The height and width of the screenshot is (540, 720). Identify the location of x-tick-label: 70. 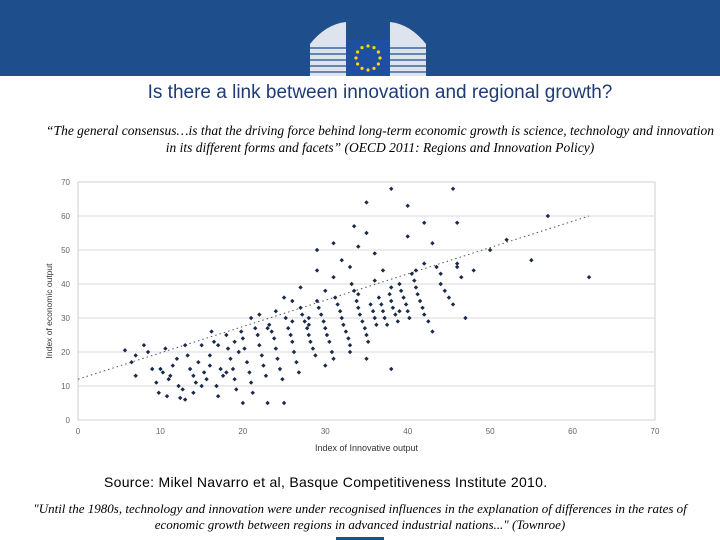
(655, 431).